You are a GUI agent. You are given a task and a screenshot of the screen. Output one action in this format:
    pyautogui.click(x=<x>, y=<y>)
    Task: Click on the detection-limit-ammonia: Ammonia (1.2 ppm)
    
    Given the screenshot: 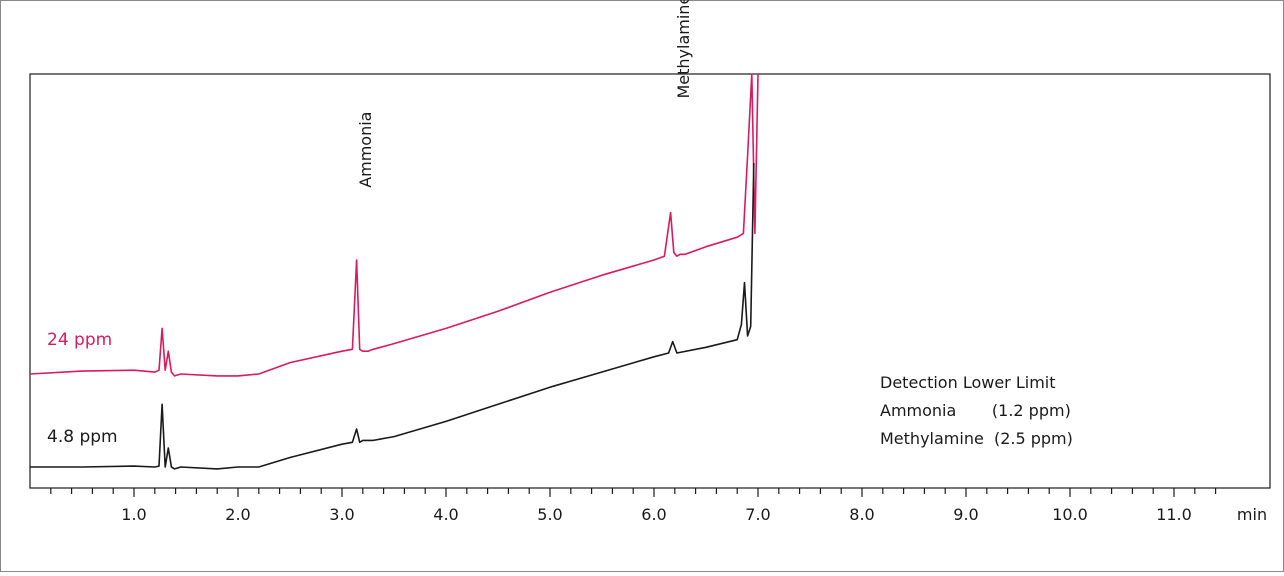 What is the action you would take?
    pyautogui.click(x=975, y=410)
    